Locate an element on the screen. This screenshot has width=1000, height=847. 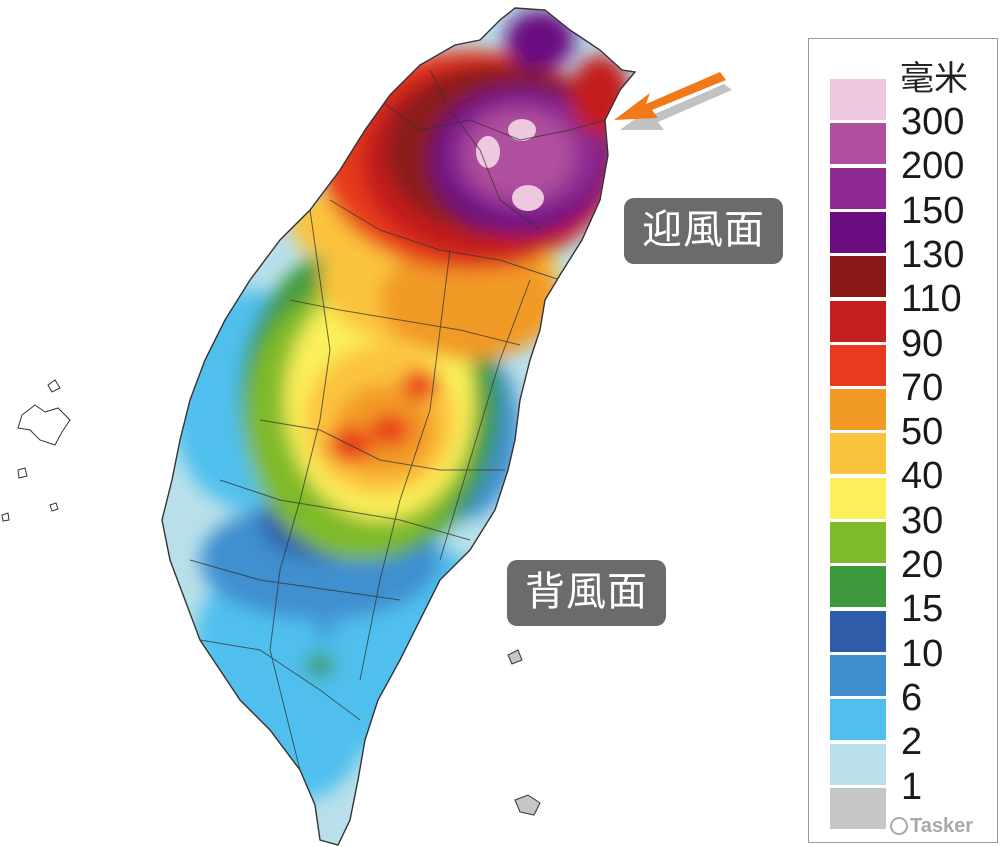
legend-tick-label: 200 is located at coordinates (933, 166).